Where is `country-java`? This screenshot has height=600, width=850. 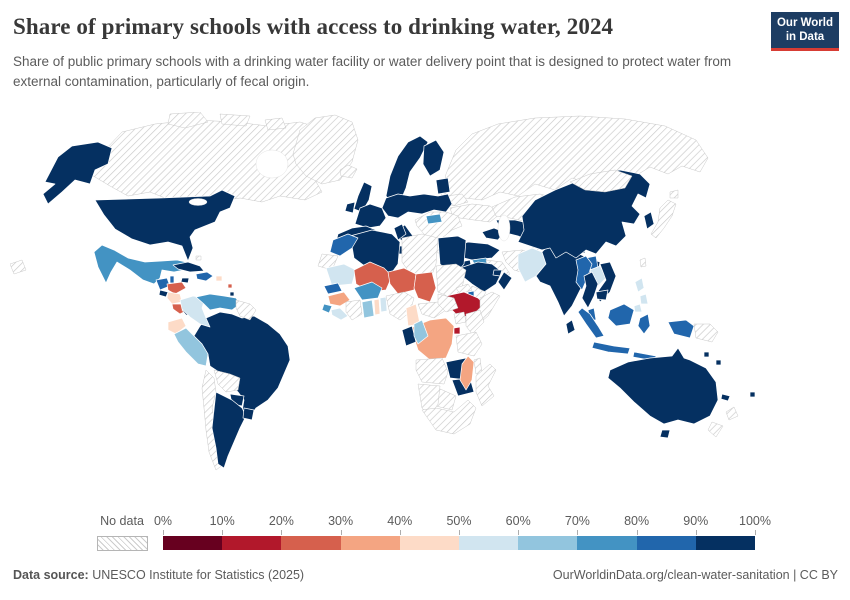 country-java is located at coordinates (611, 348).